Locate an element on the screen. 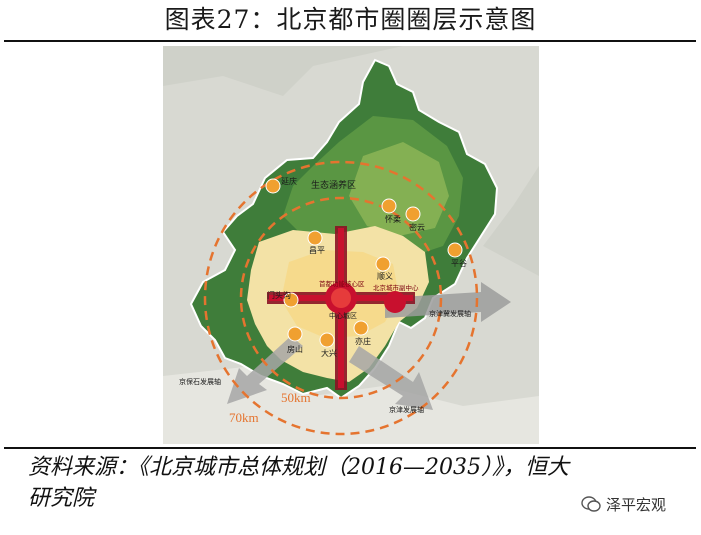 This screenshot has width=701, height=535. ring-50km is located at coordinates (341, 298).